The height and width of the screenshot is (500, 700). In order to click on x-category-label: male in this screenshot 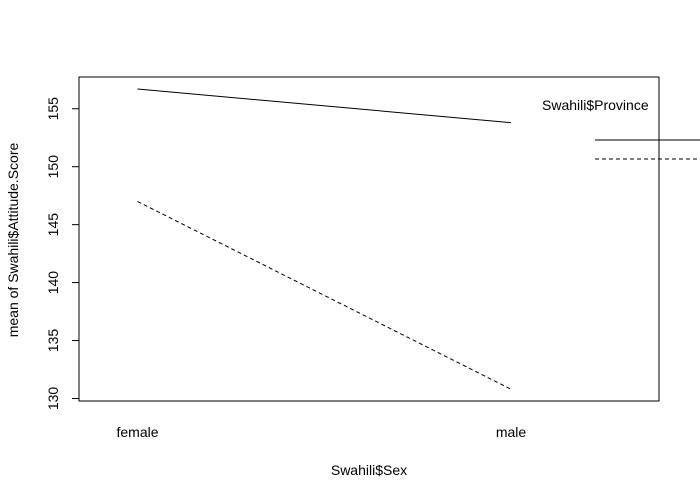, I will do `click(511, 432)`.